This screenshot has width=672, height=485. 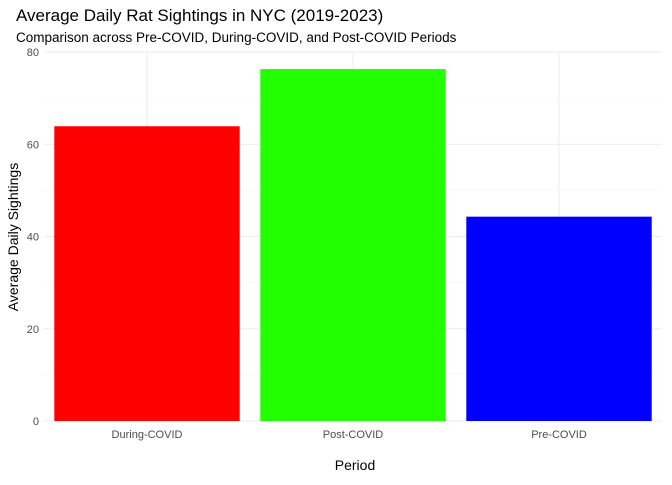 What do you see at coordinates (559, 318) in the screenshot?
I see `bar-pre-covid` at bounding box center [559, 318].